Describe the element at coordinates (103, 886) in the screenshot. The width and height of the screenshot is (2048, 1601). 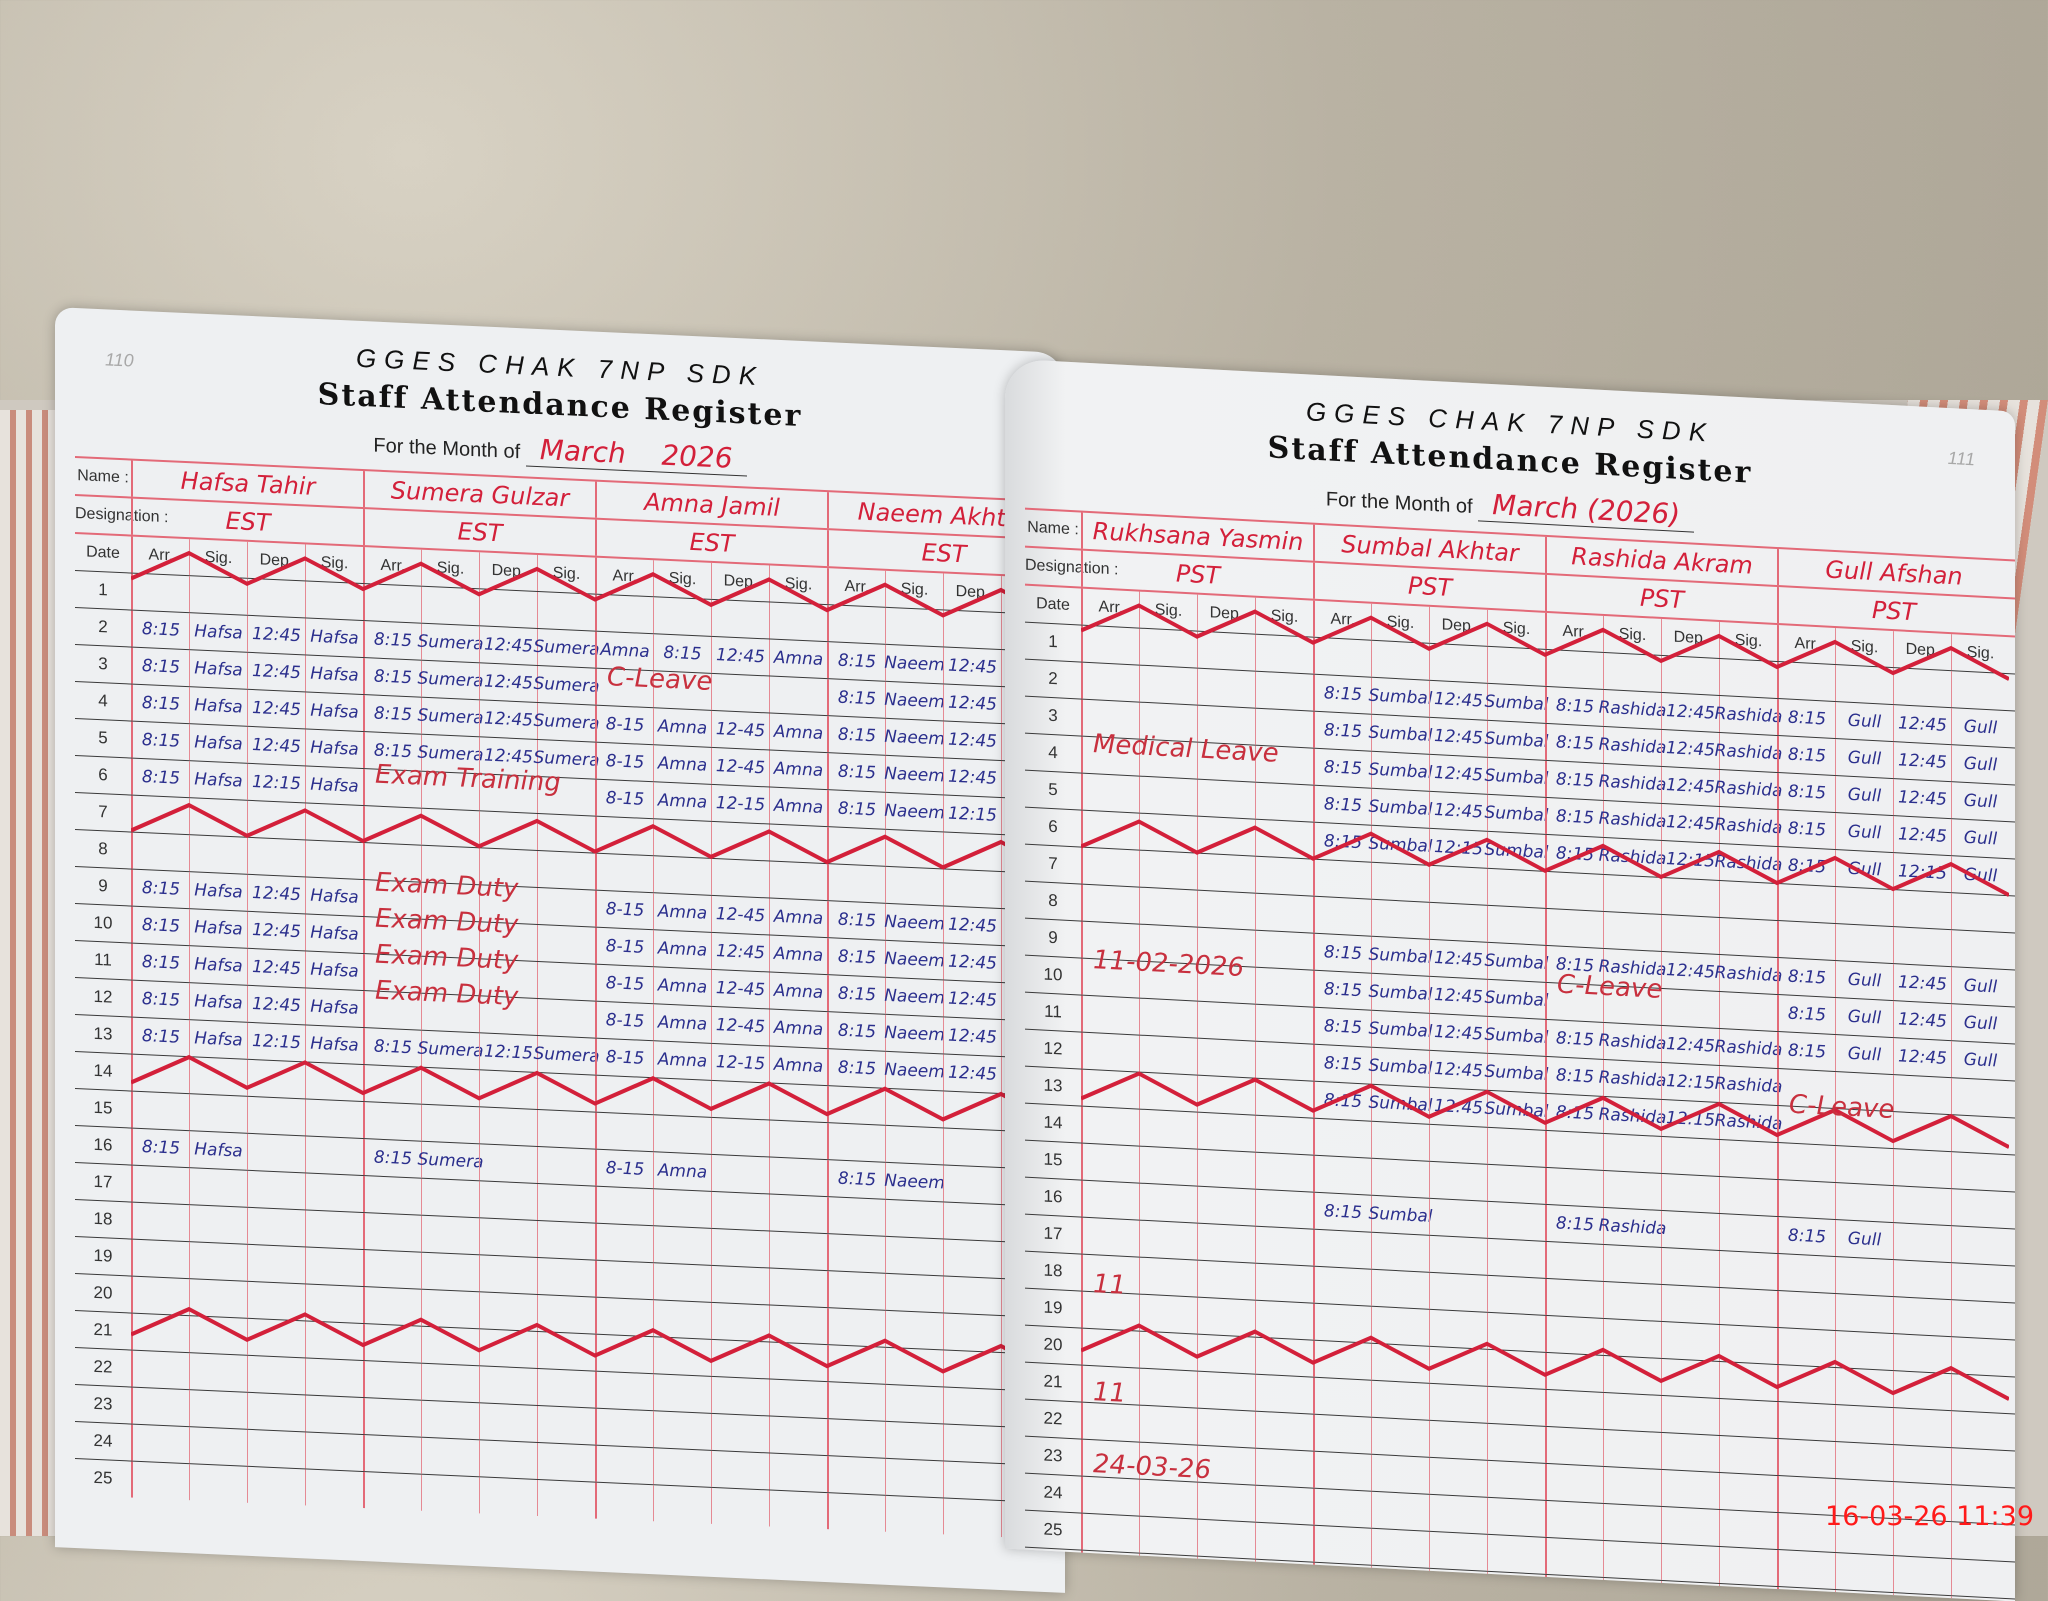
I see `date-number: 9` at that location.